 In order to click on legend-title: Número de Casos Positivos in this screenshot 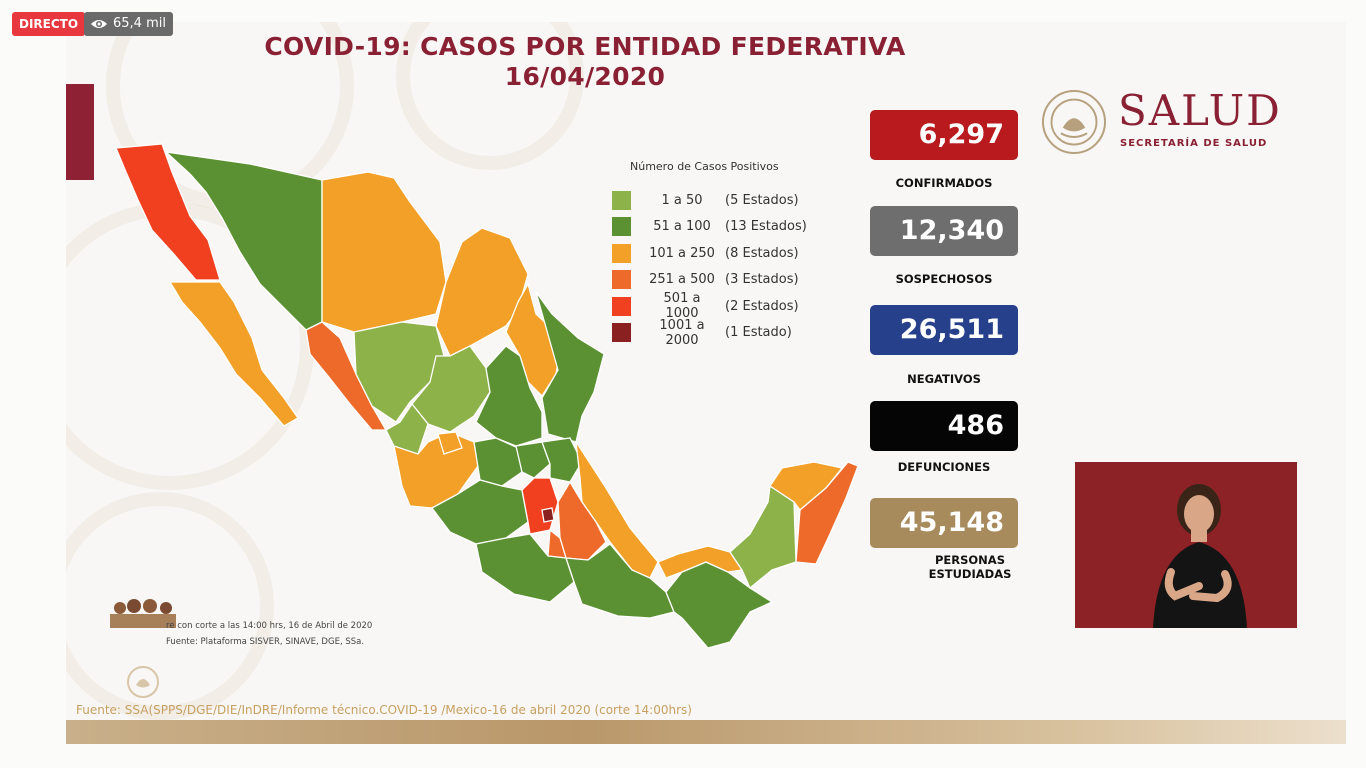, I will do `click(704, 166)`.